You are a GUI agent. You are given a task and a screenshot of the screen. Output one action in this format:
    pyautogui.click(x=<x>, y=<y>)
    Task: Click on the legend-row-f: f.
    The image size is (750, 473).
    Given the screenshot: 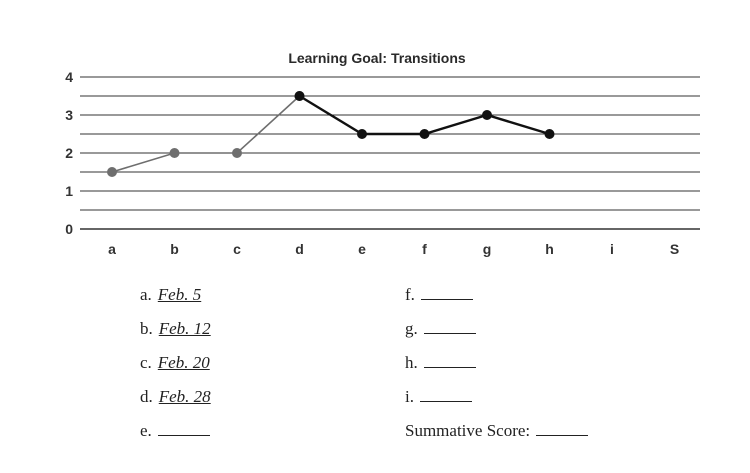 What is the action you would take?
    pyautogui.click(x=439, y=295)
    